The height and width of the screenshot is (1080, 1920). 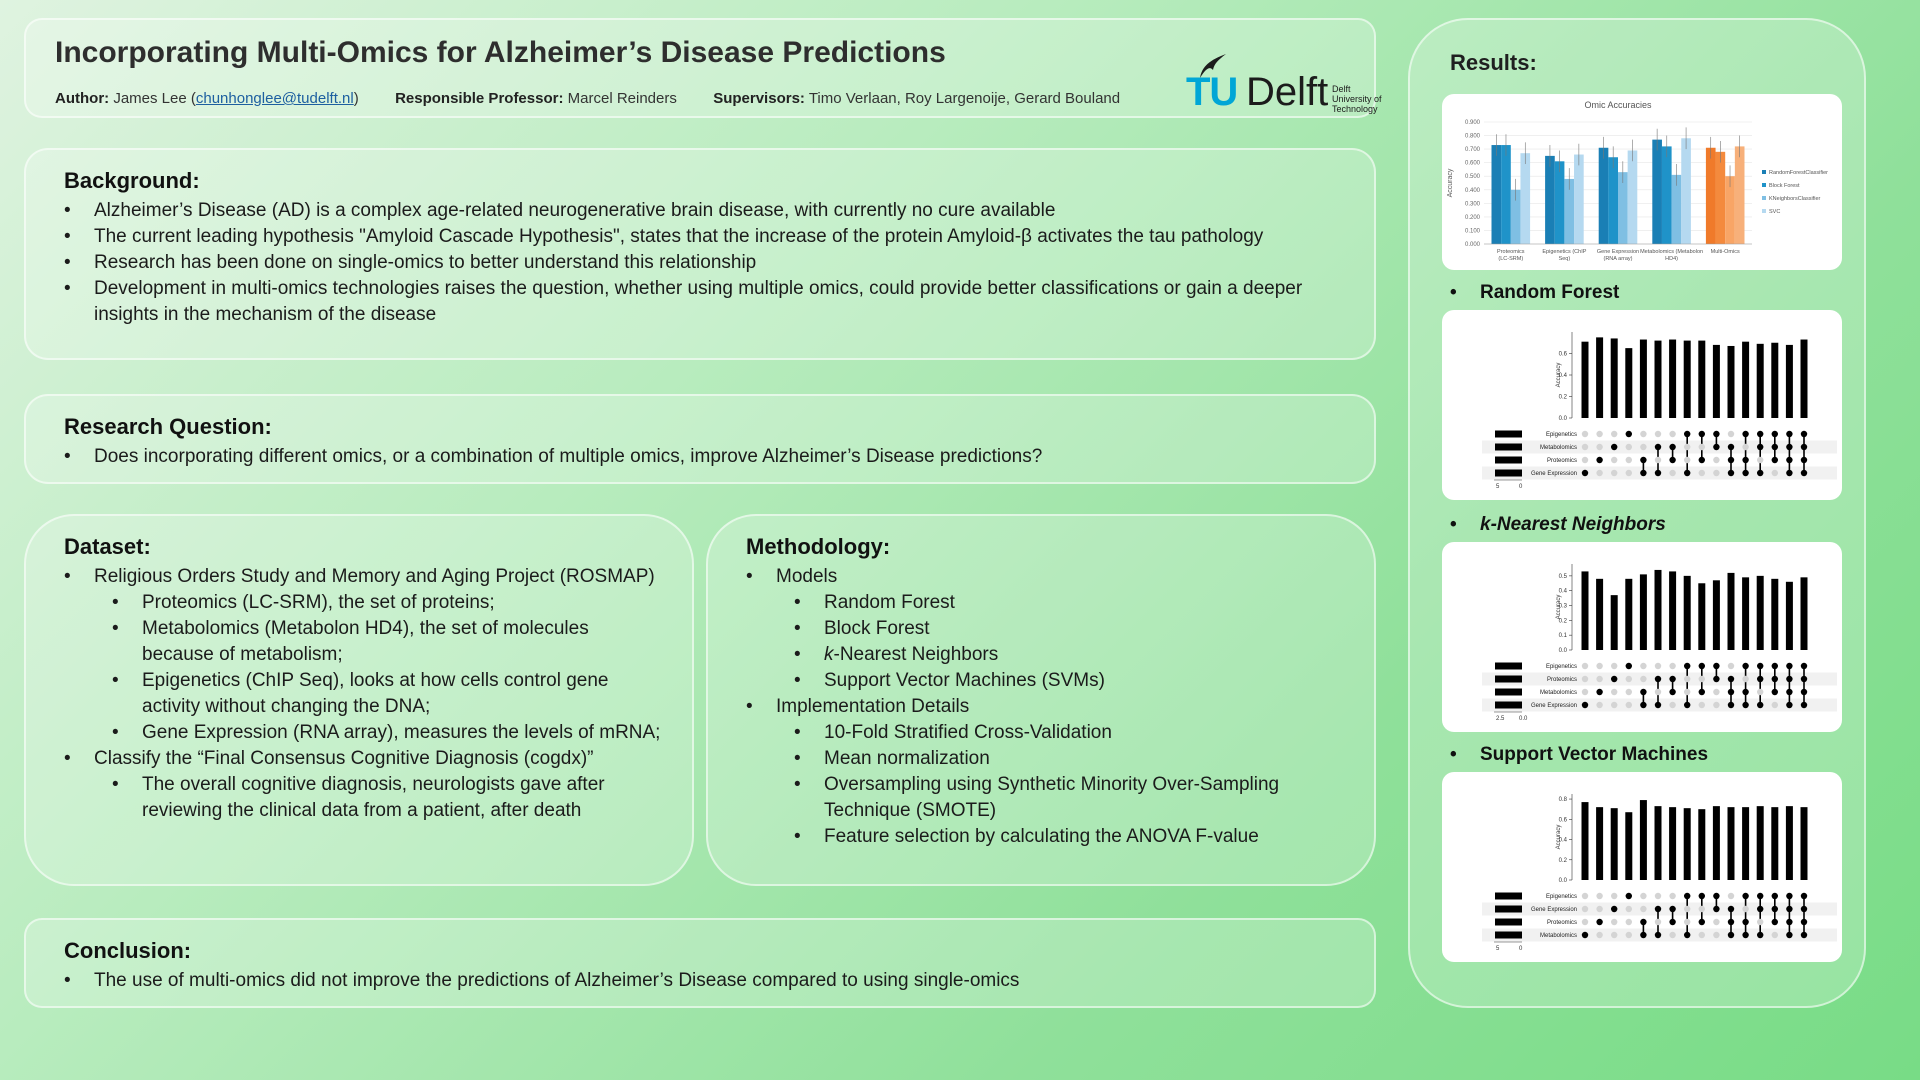 What do you see at coordinates (1286, 85) in the screenshot?
I see `tu-delft-logo: TU Delft Delft University of Technology` at bounding box center [1286, 85].